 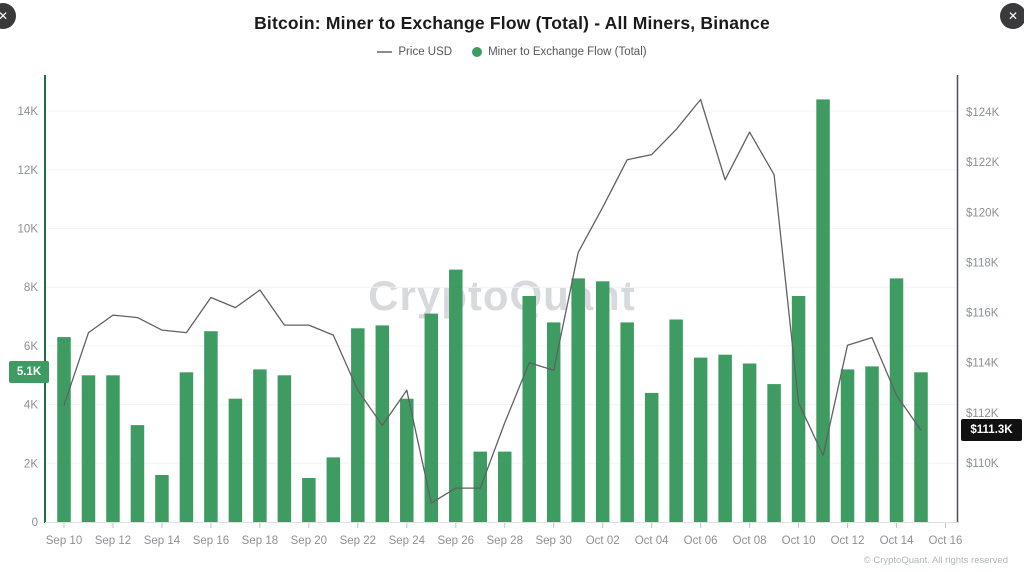 What do you see at coordinates (162, 541) in the screenshot?
I see `x-axis-label: Sep 14` at bounding box center [162, 541].